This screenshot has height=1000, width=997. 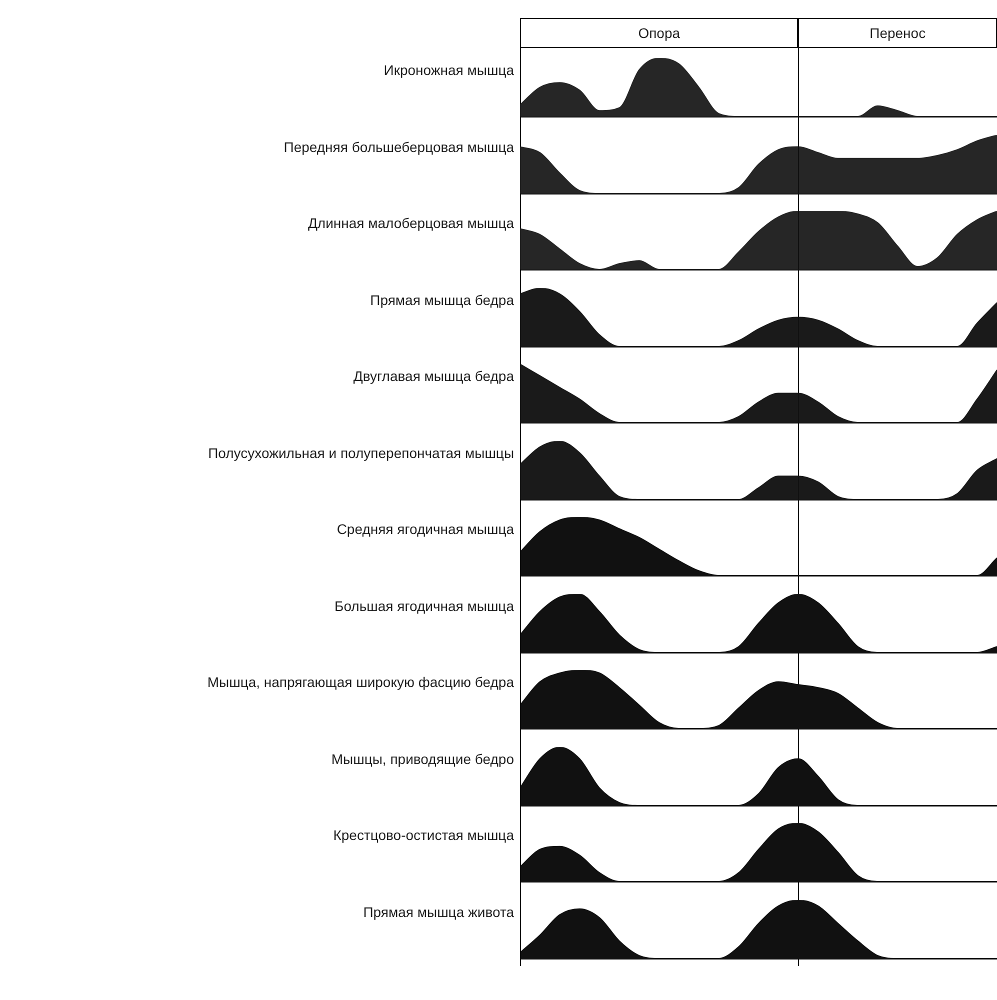 What do you see at coordinates (659, 33) in the screenshot?
I see `text: Опора` at bounding box center [659, 33].